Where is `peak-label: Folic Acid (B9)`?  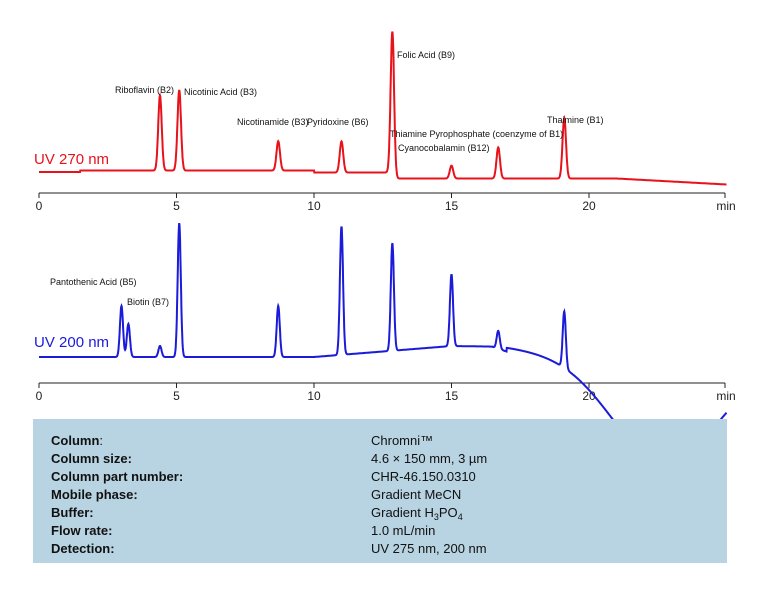
peak-label: Folic Acid (B9) is located at coordinates (426, 55).